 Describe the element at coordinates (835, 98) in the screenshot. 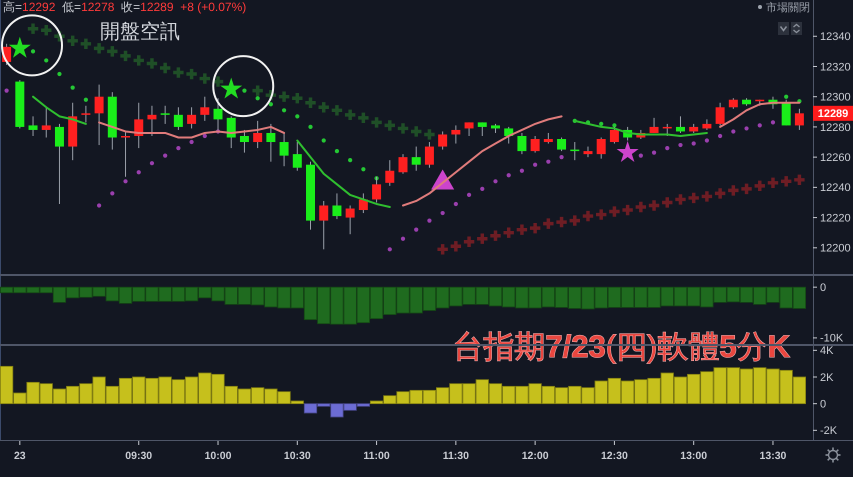

I see `y-tick-label: 12300` at that location.